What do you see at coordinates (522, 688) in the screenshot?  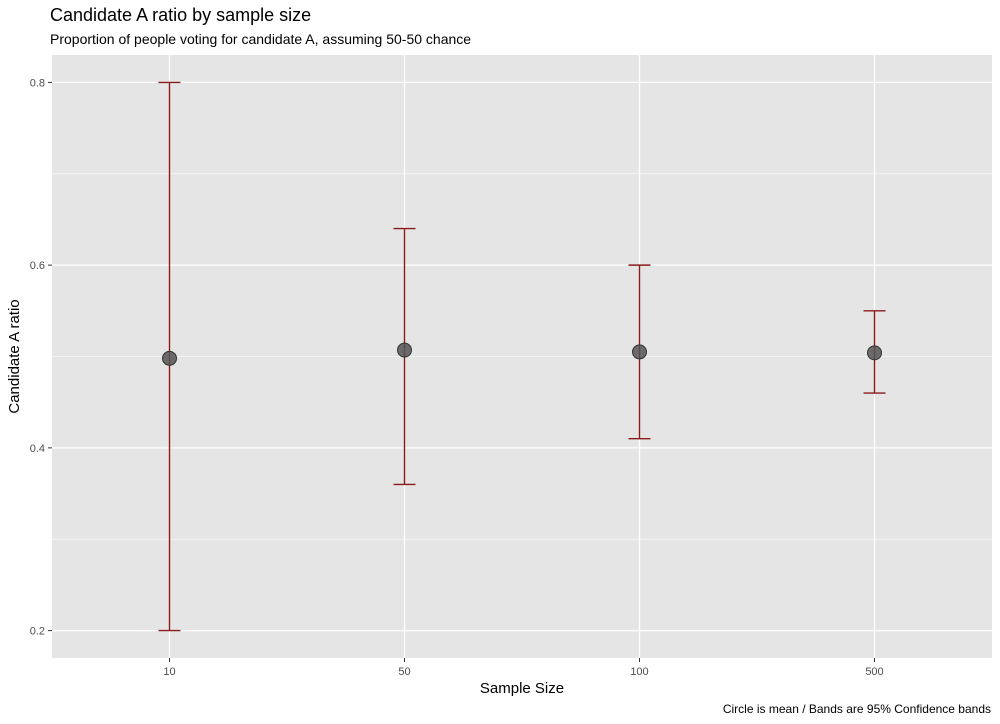 I see `x-axis-title: Sample Size` at bounding box center [522, 688].